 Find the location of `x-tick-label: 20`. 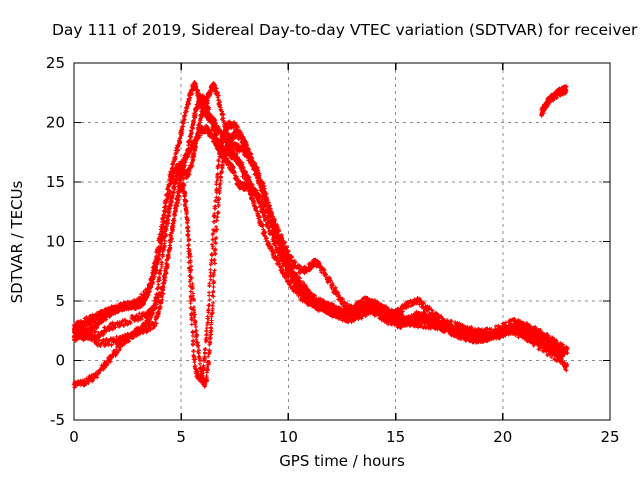

x-tick-label: 20 is located at coordinates (502, 437).